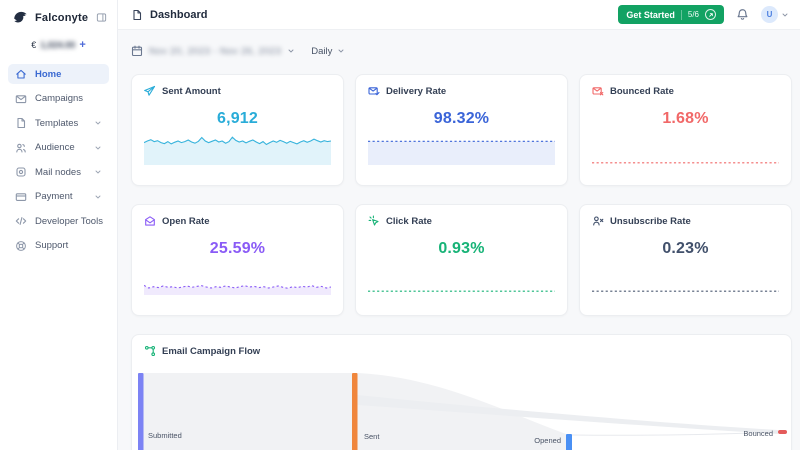 The image size is (800, 450). What do you see at coordinates (598, 221) in the screenshot?
I see `user-x-icon` at bounding box center [598, 221].